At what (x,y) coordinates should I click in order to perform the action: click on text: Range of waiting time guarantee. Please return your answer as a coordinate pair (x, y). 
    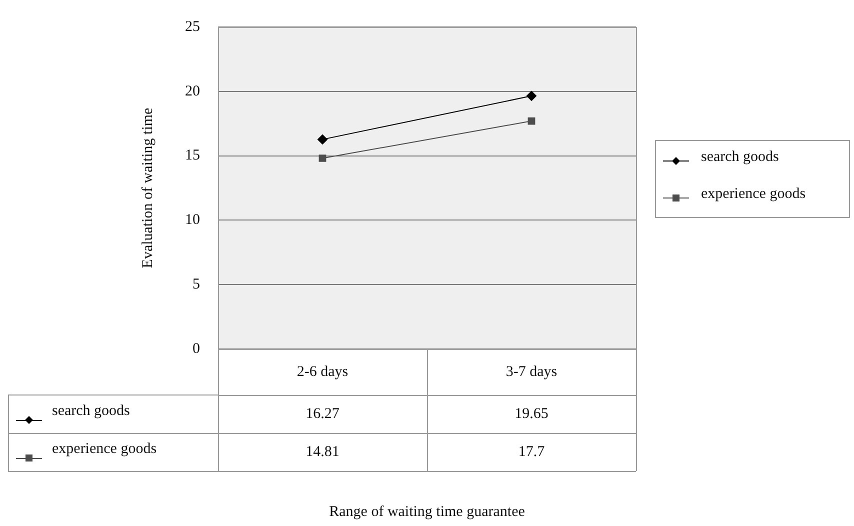
    Looking at the image, I should click on (427, 512).